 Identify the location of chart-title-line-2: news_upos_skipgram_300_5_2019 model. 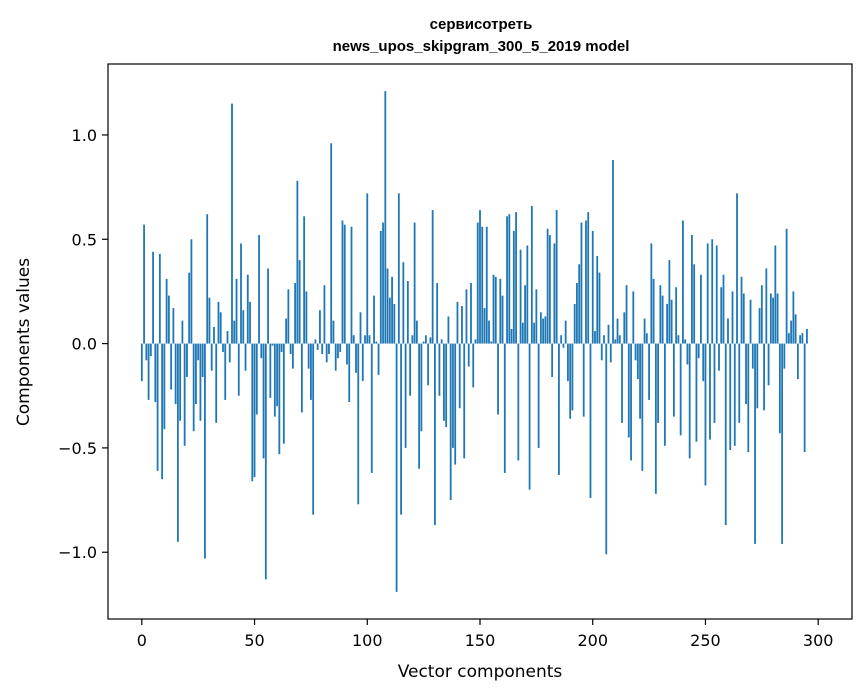
(481, 46).